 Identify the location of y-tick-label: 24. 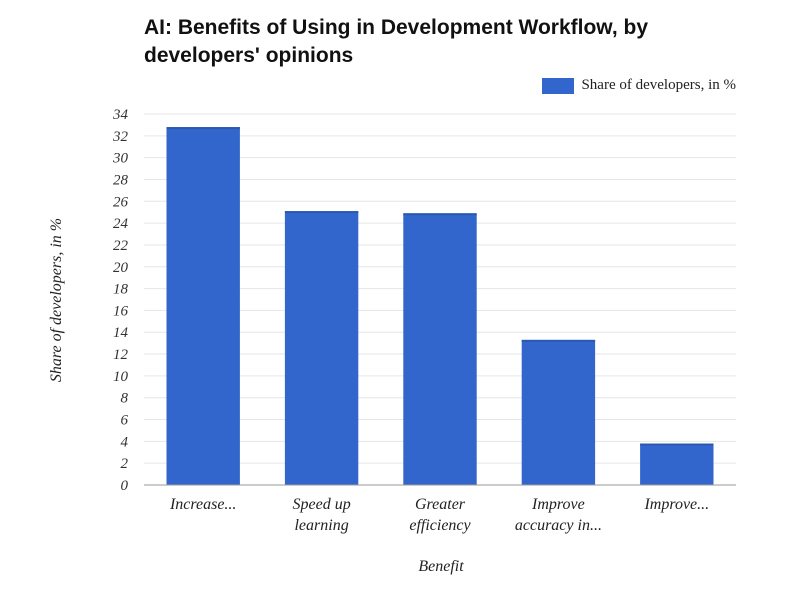
(121, 224).